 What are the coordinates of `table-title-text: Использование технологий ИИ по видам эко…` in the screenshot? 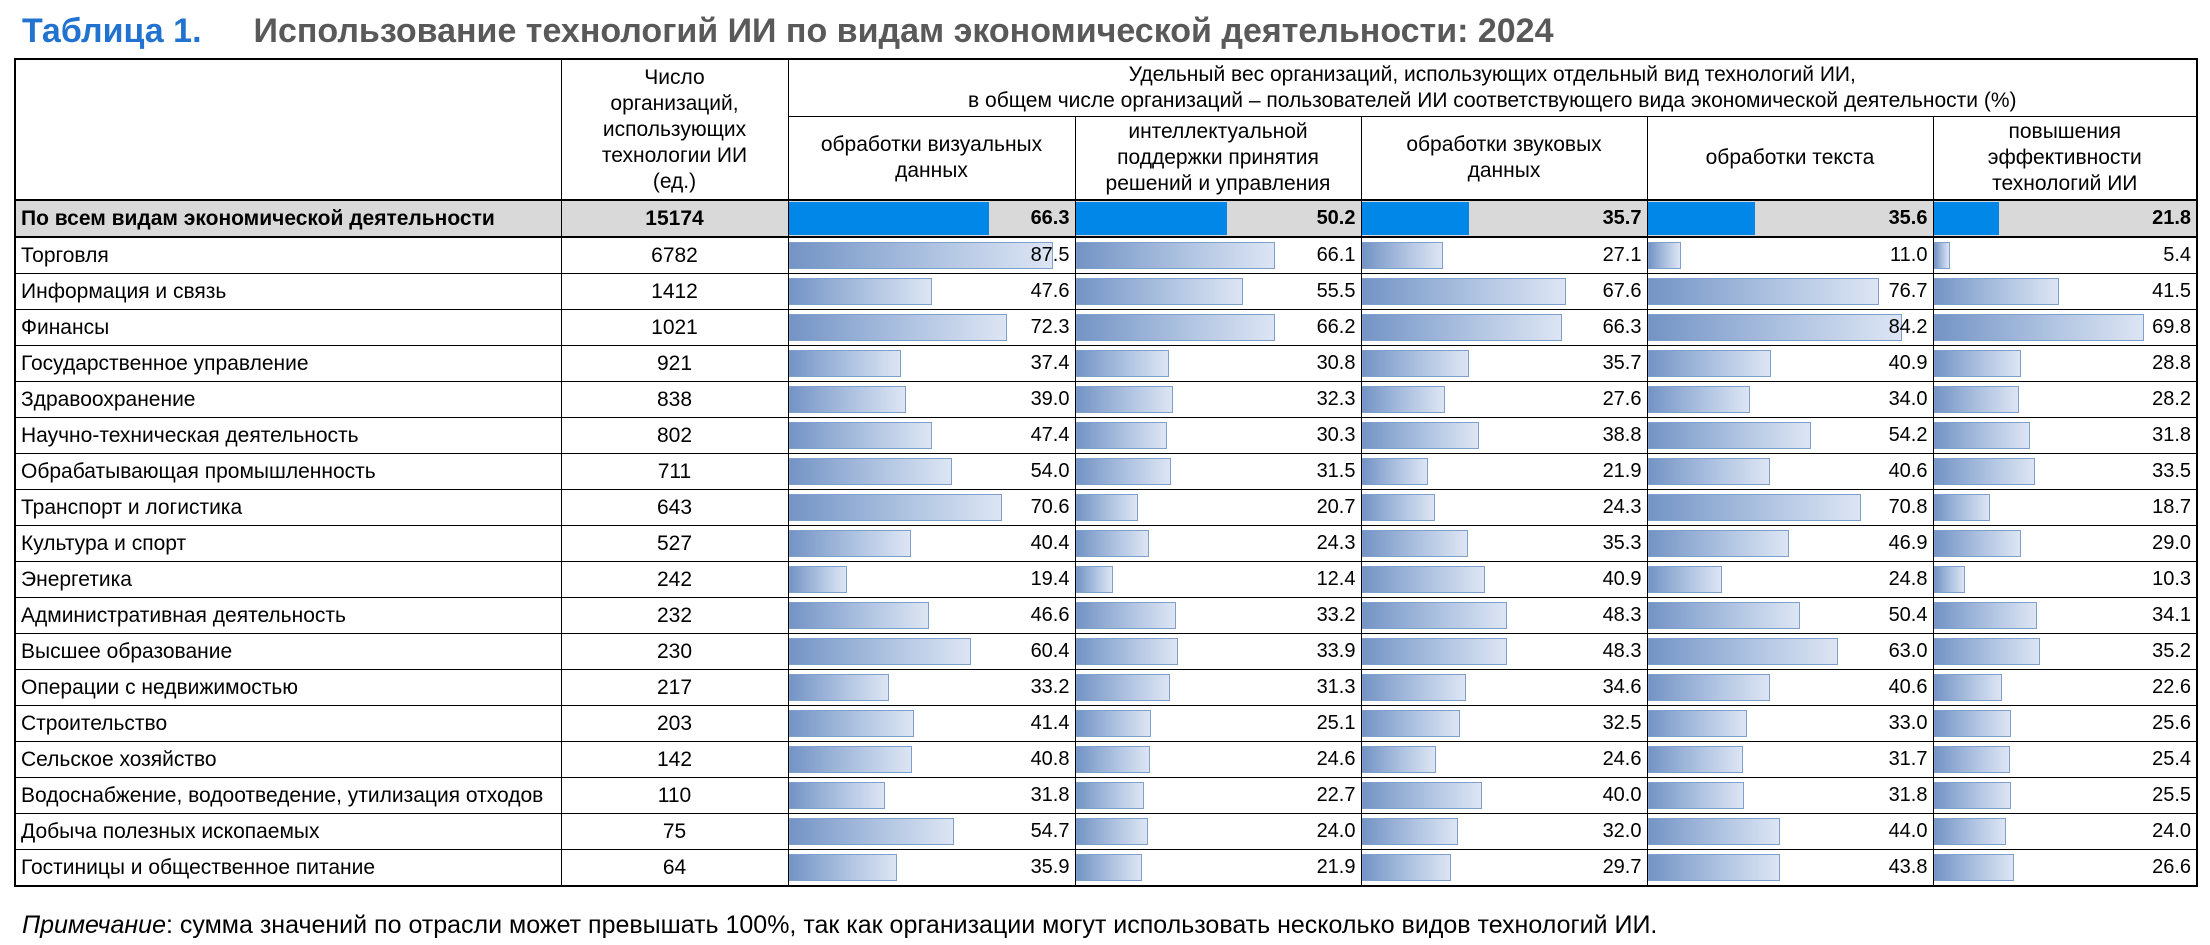 It's located at (903, 31).